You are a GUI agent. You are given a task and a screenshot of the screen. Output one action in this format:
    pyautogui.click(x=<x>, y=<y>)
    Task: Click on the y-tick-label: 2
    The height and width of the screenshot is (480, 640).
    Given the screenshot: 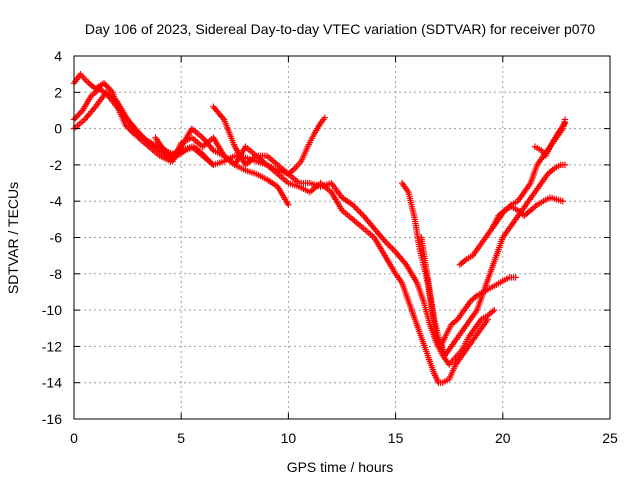 What is the action you would take?
    pyautogui.click(x=58, y=92)
    